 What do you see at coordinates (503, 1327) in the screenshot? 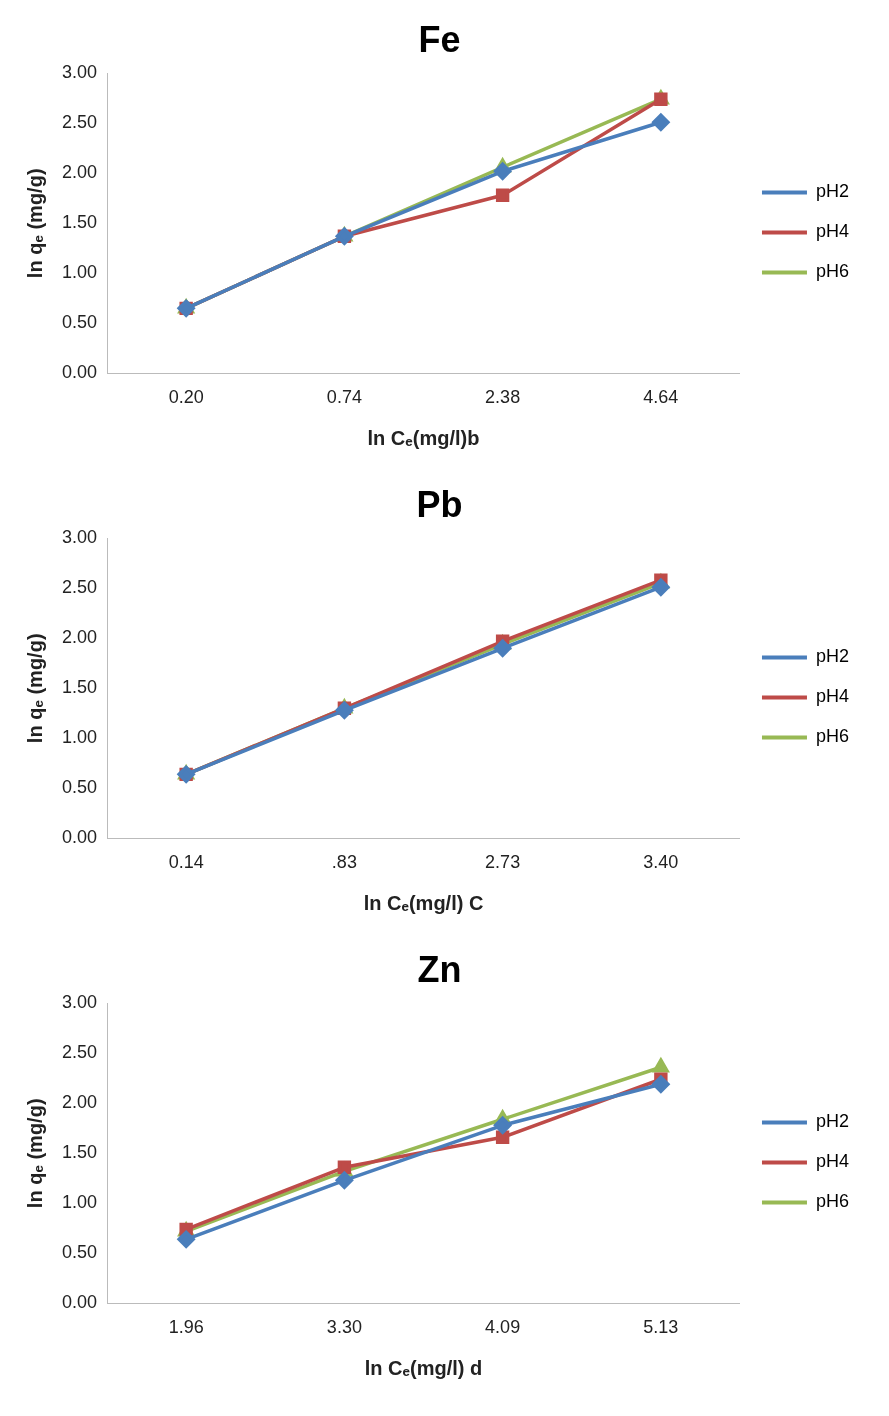
I see `x-tick-label: 4.09` at bounding box center [503, 1327].